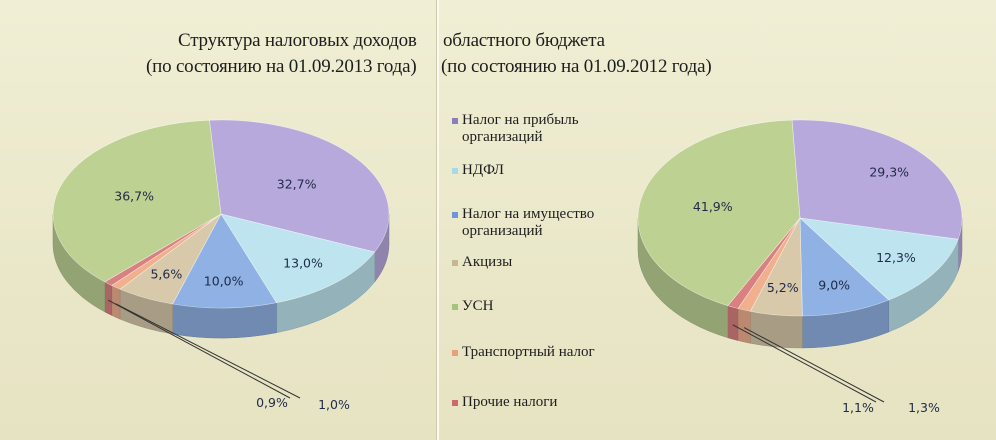 The width and height of the screenshot is (996, 440). Describe the element at coordinates (510, 402) in the screenshot. I see `legend-label: Прочие налоги` at that location.